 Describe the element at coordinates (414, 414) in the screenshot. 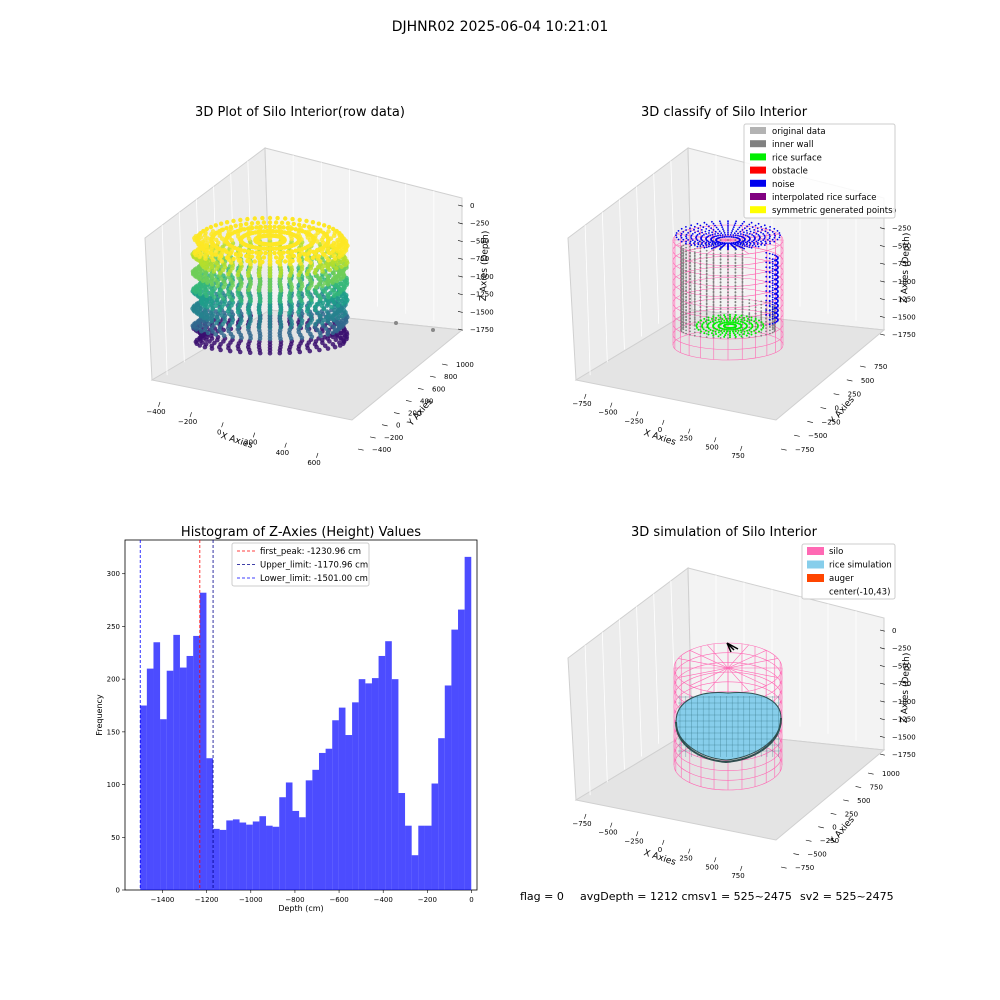

I see `plot1-y-tick-label: 200` at that location.